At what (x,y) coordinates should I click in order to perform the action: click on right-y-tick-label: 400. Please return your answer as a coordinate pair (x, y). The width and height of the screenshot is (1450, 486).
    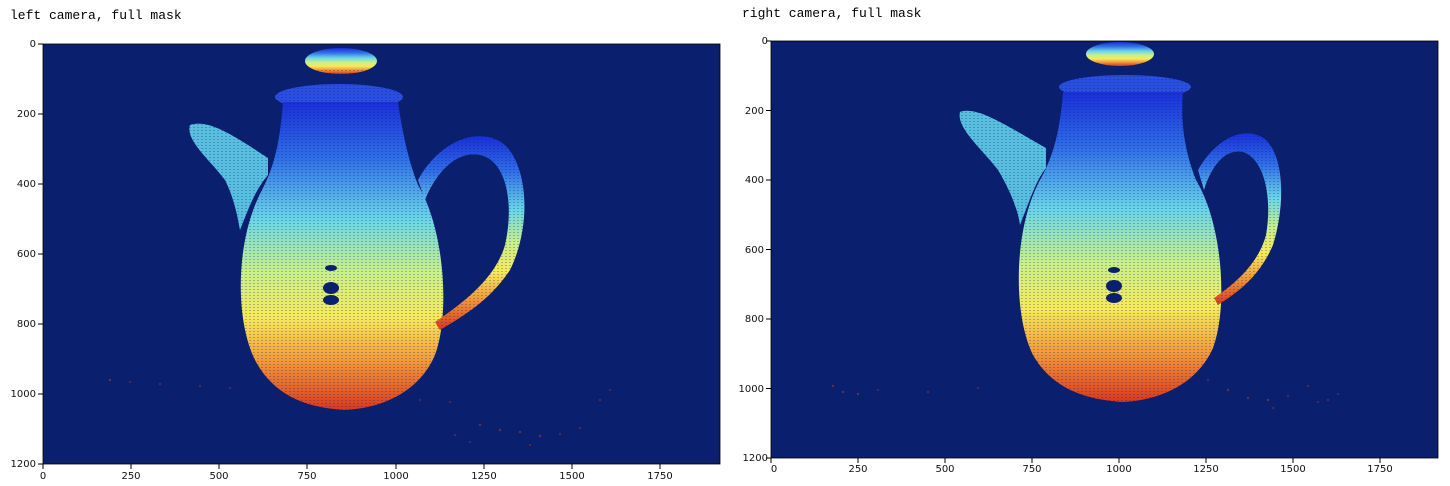
    Looking at the image, I should click on (754, 180).